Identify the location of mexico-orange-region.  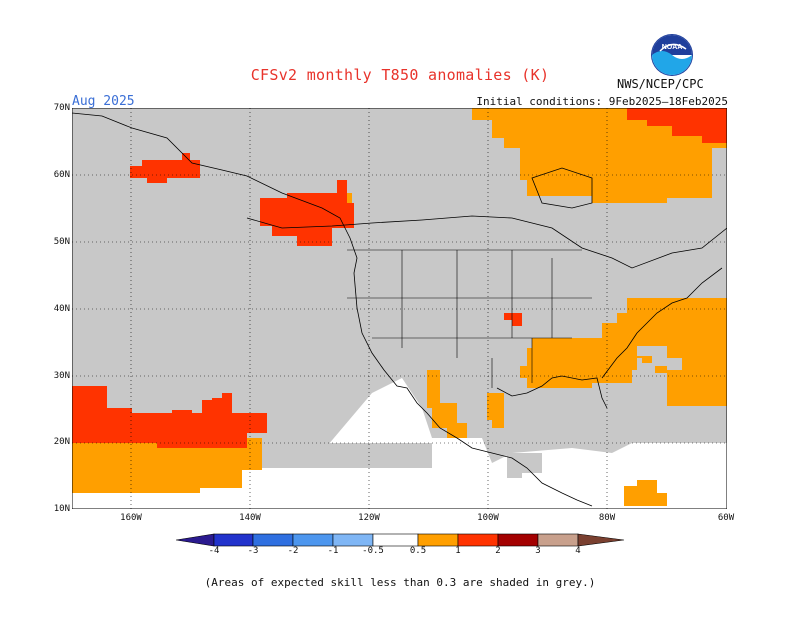
(447, 404).